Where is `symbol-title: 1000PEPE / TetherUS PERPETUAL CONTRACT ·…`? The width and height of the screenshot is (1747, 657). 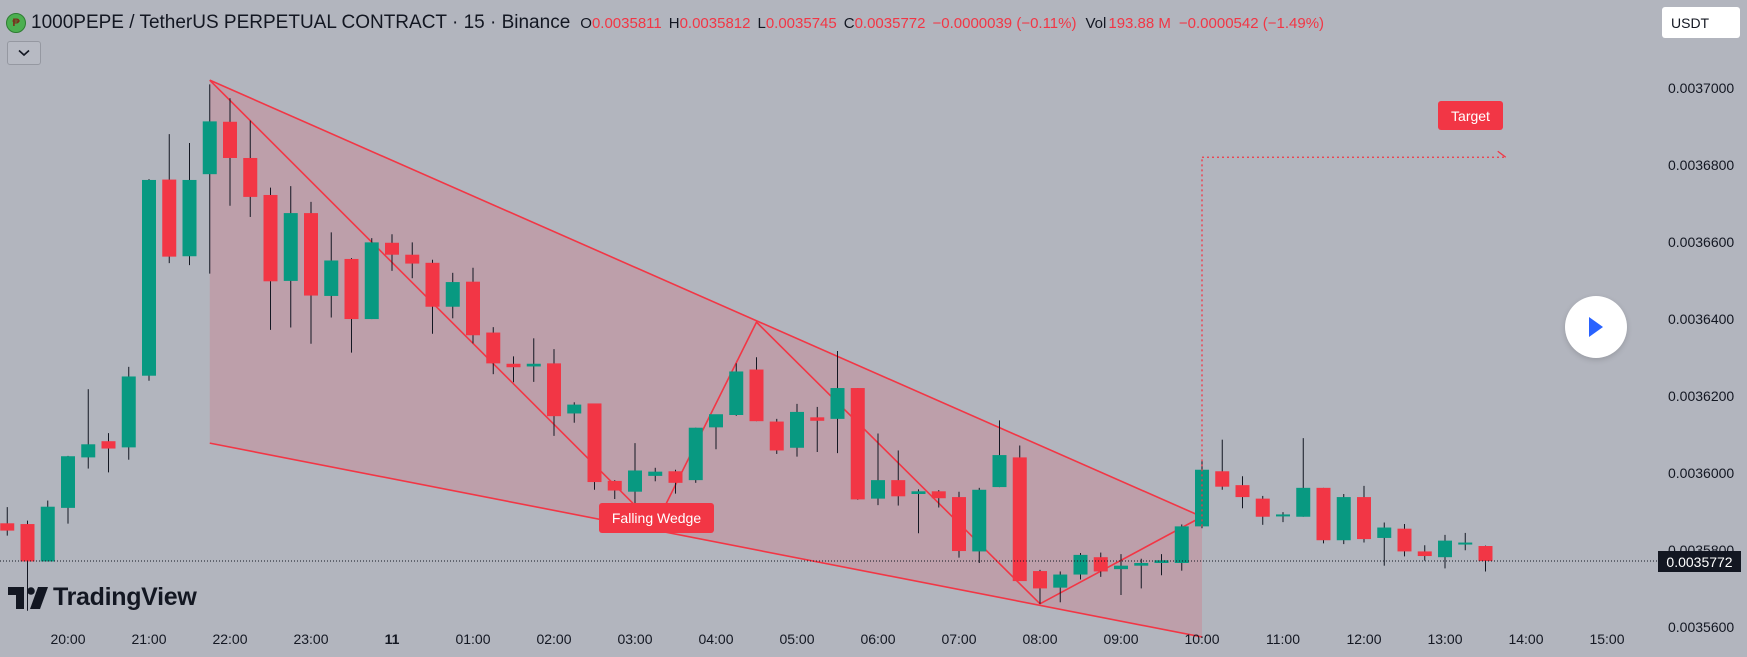
symbol-title: 1000PEPE / TetherUS PERPETUAL CONTRACT ·… is located at coordinates (301, 22).